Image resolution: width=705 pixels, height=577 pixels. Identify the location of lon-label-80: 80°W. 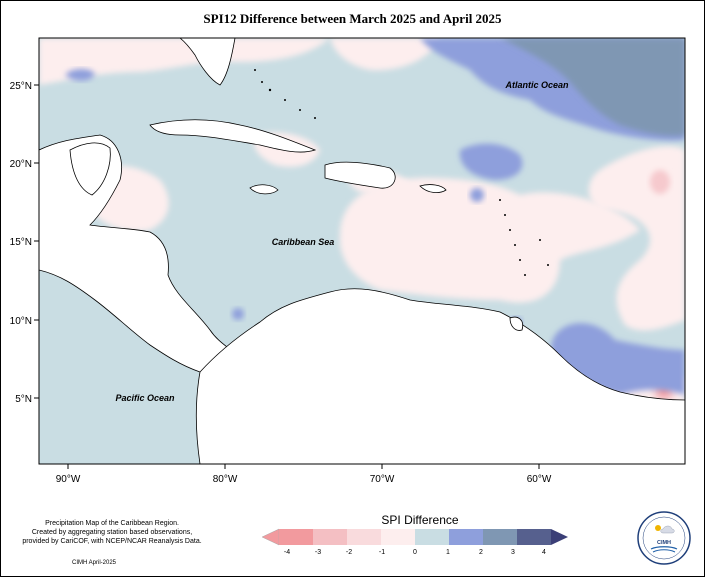
(225, 479).